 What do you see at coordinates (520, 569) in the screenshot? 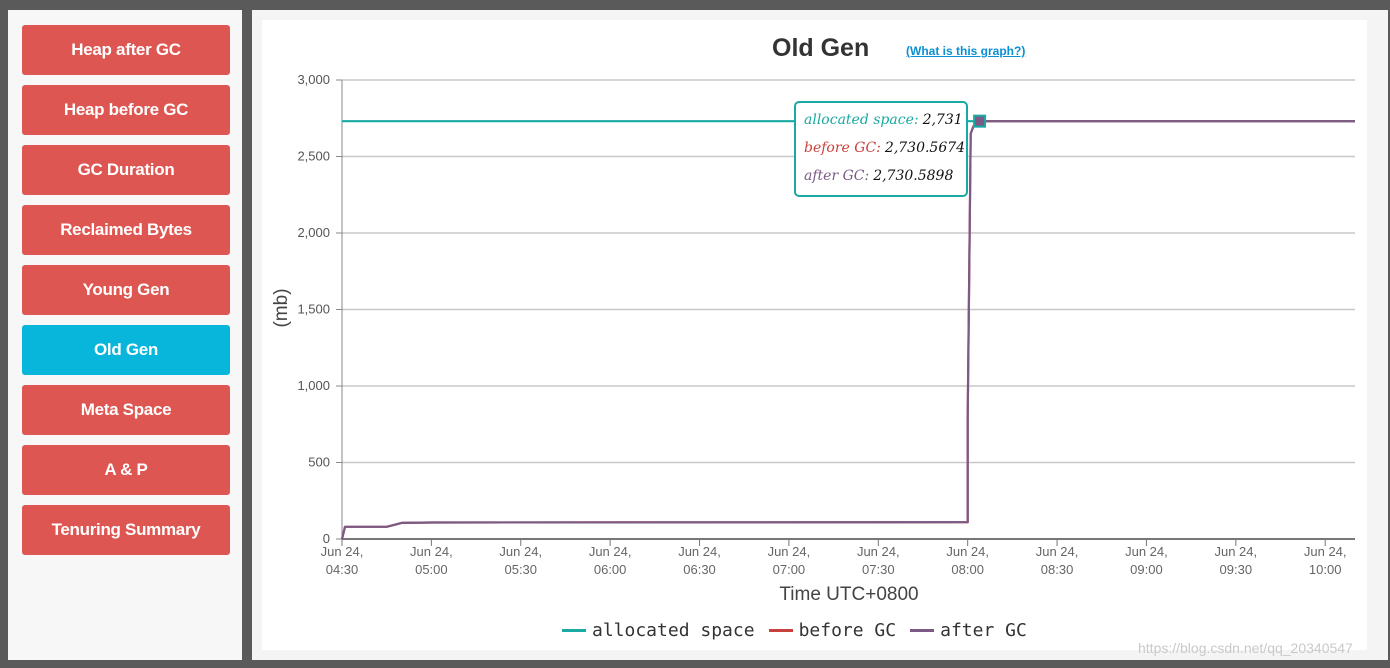
I see `x-tick-label-line: 05:30` at bounding box center [520, 569].